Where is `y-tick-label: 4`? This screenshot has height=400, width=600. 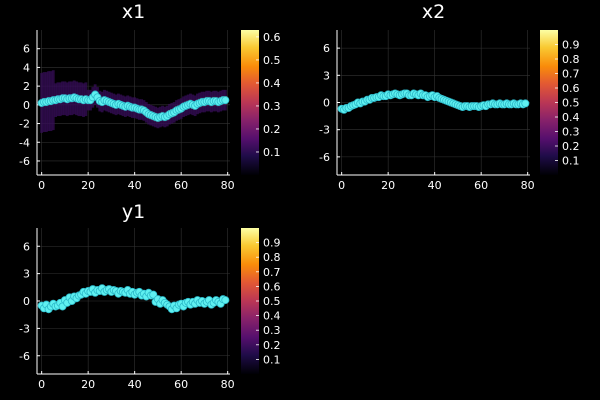 y-tick-label: 4 is located at coordinates (26, 67).